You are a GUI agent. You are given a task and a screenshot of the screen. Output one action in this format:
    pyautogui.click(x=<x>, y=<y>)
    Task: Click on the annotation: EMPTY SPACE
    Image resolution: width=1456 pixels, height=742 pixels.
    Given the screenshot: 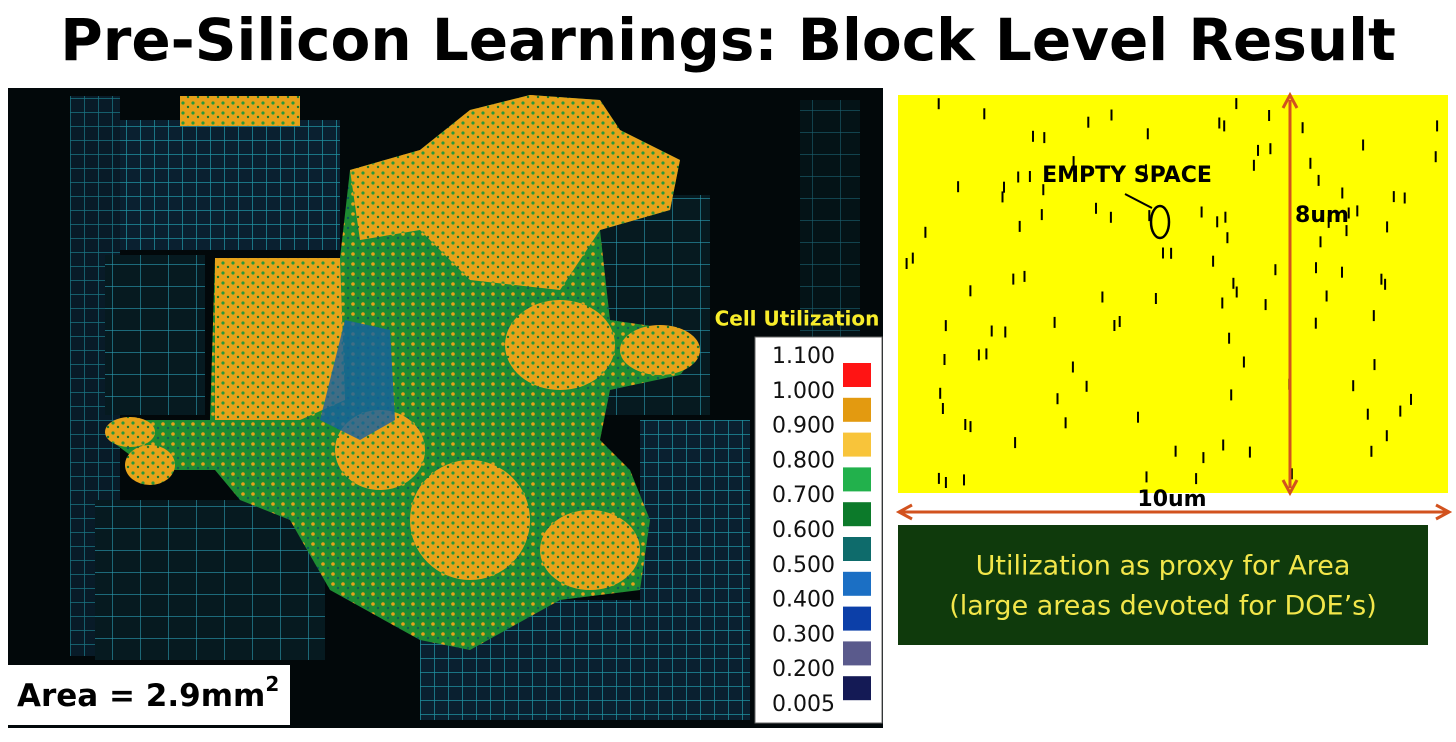 What is the action you would take?
    pyautogui.click(x=1127, y=175)
    